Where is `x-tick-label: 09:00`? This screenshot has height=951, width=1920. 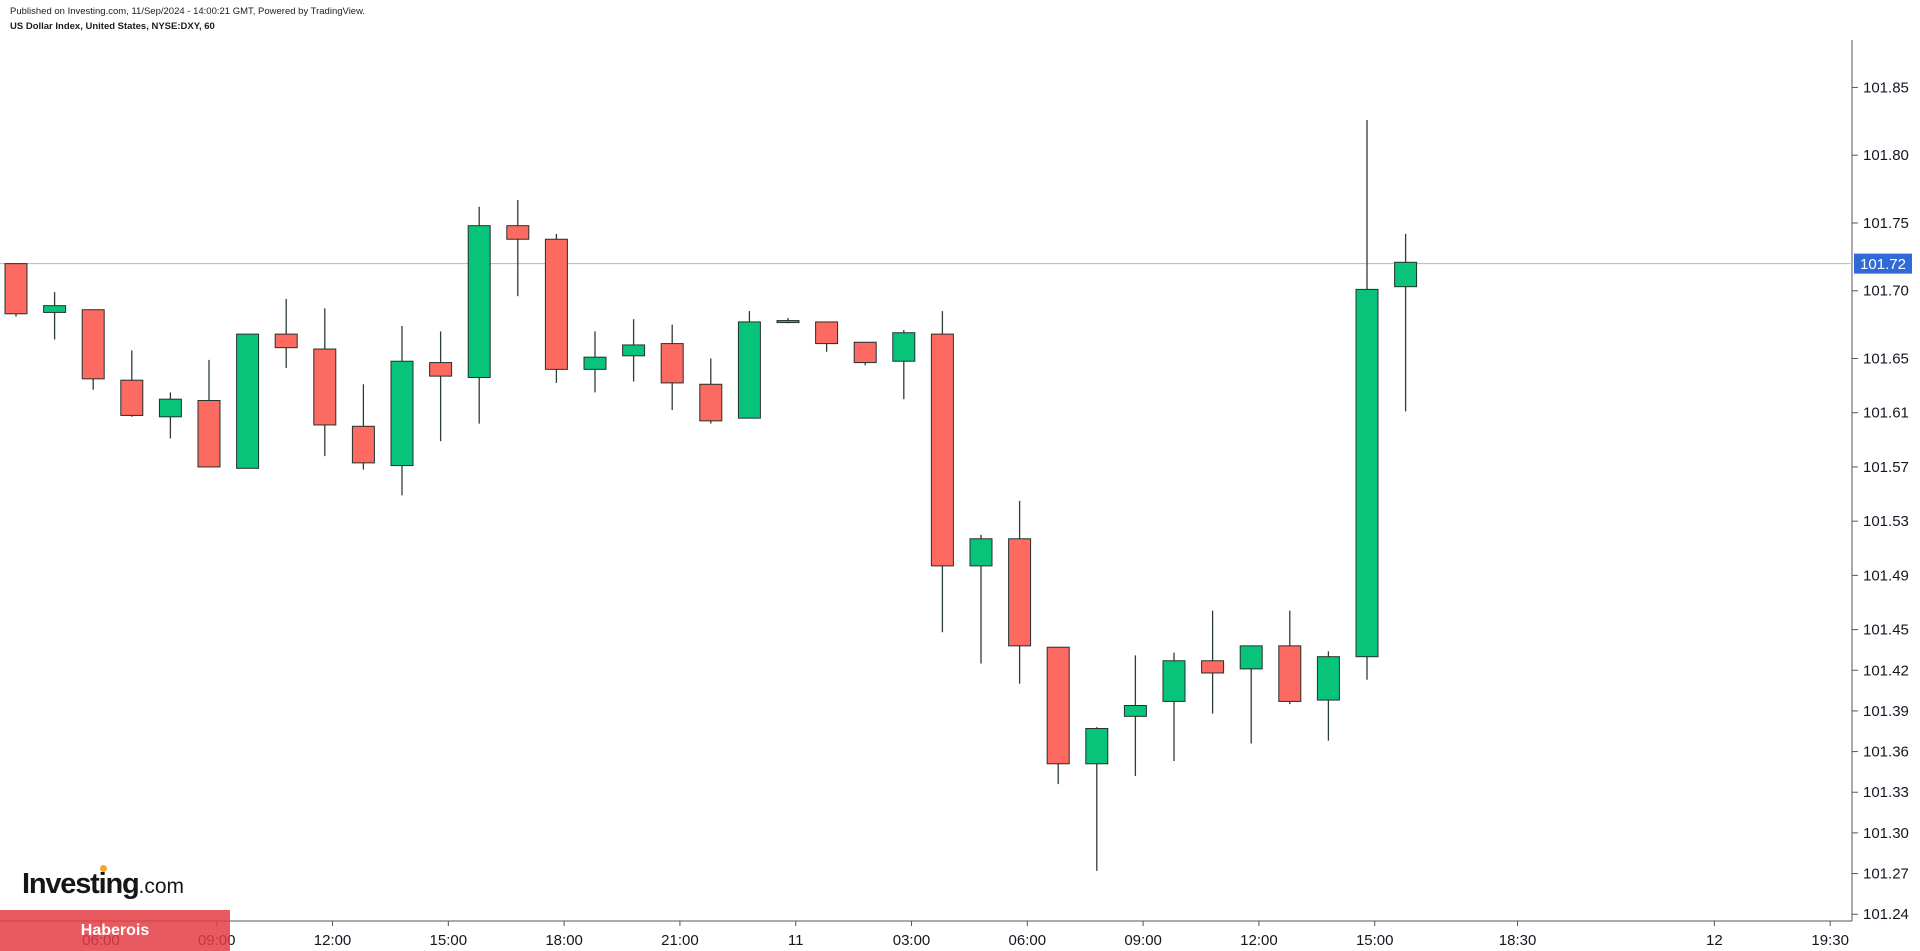 x-tick-label: 09:00 is located at coordinates (1143, 940).